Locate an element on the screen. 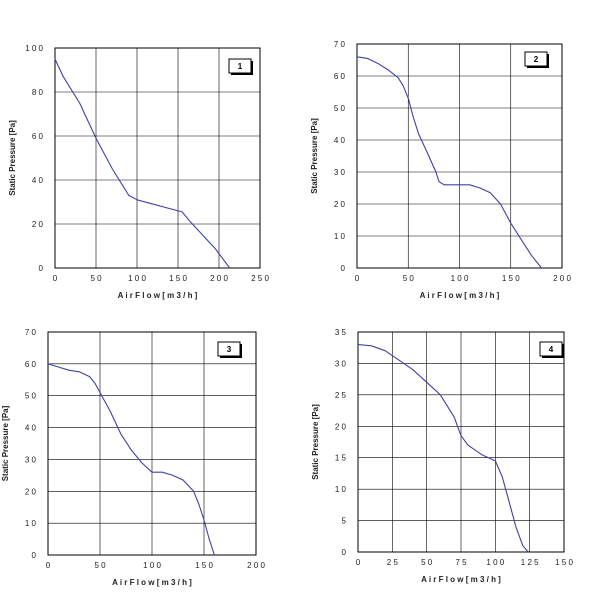 The image size is (600, 600). chart-number-badge: 2 is located at coordinates (536, 59).